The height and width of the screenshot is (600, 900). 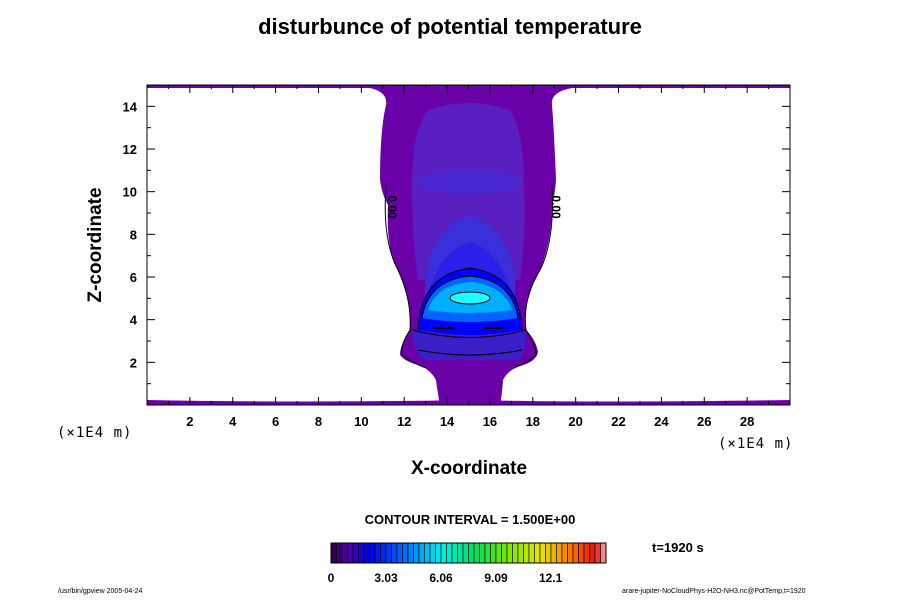 What do you see at coordinates (189, 421) in the screenshot?
I see `x-tick-label: 2` at bounding box center [189, 421].